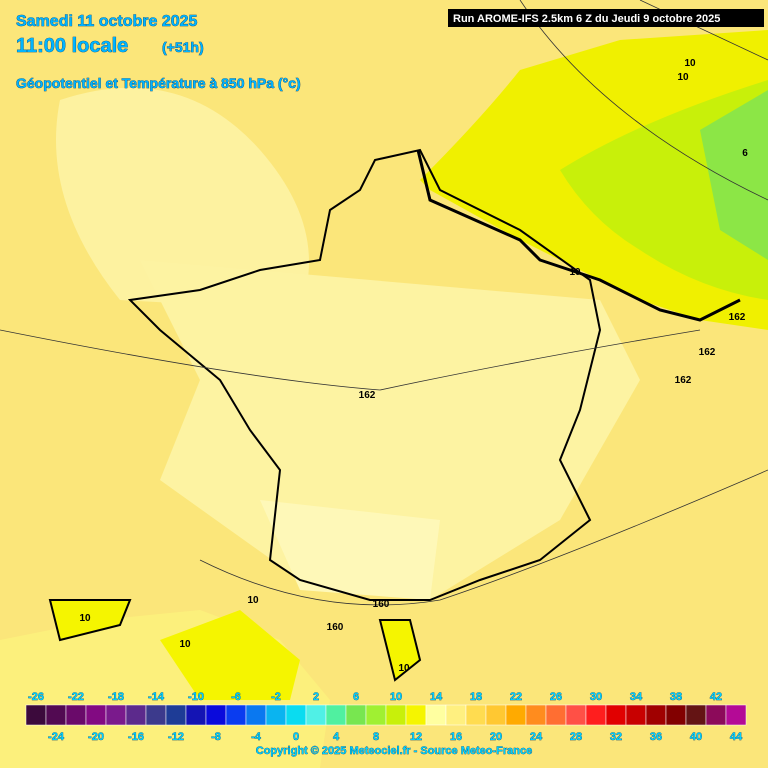 The image size is (768, 768). What do you see at coordinates (136, 737) in the screenshot?
I see `colorbar-label: -16` at bounding box center [136, 737].